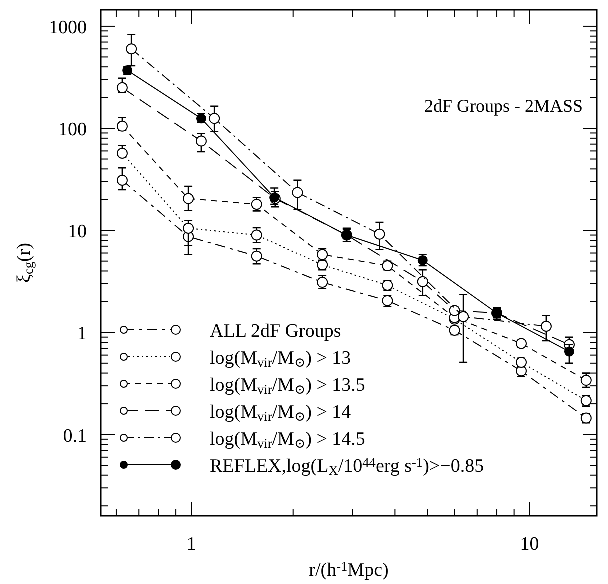 Image resolution: width=608 pixels, height=584 pixels. Describe the element at coordinates (72, 130) in the screenshot. I see `y-tick-label: 100` at that location.